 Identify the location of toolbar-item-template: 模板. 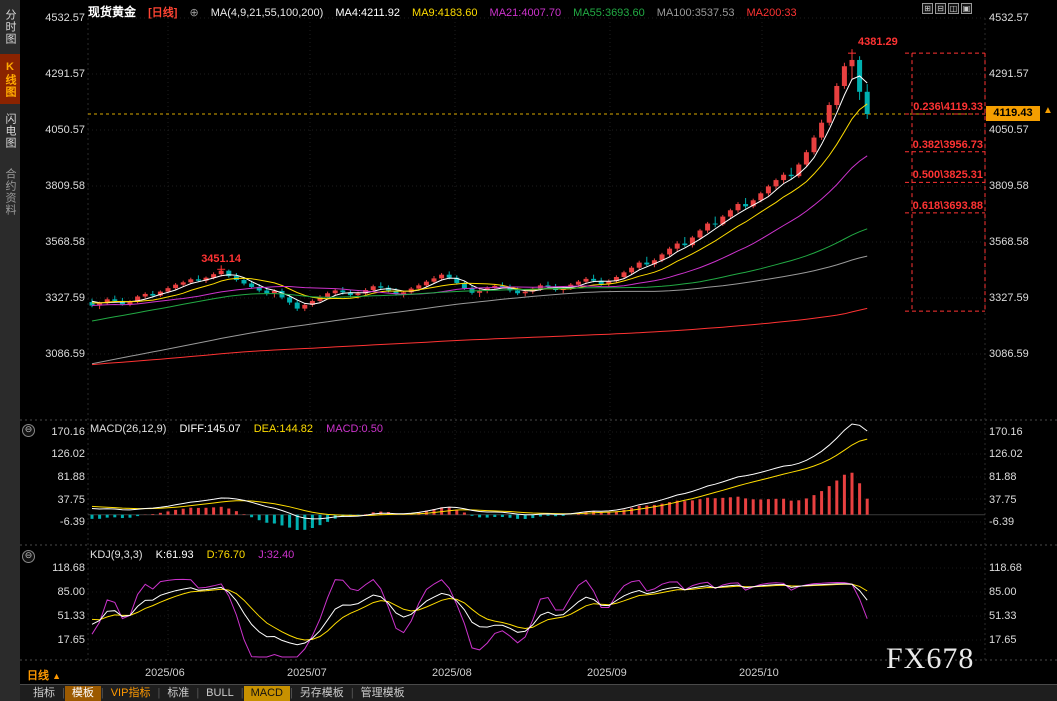
(82, 693).